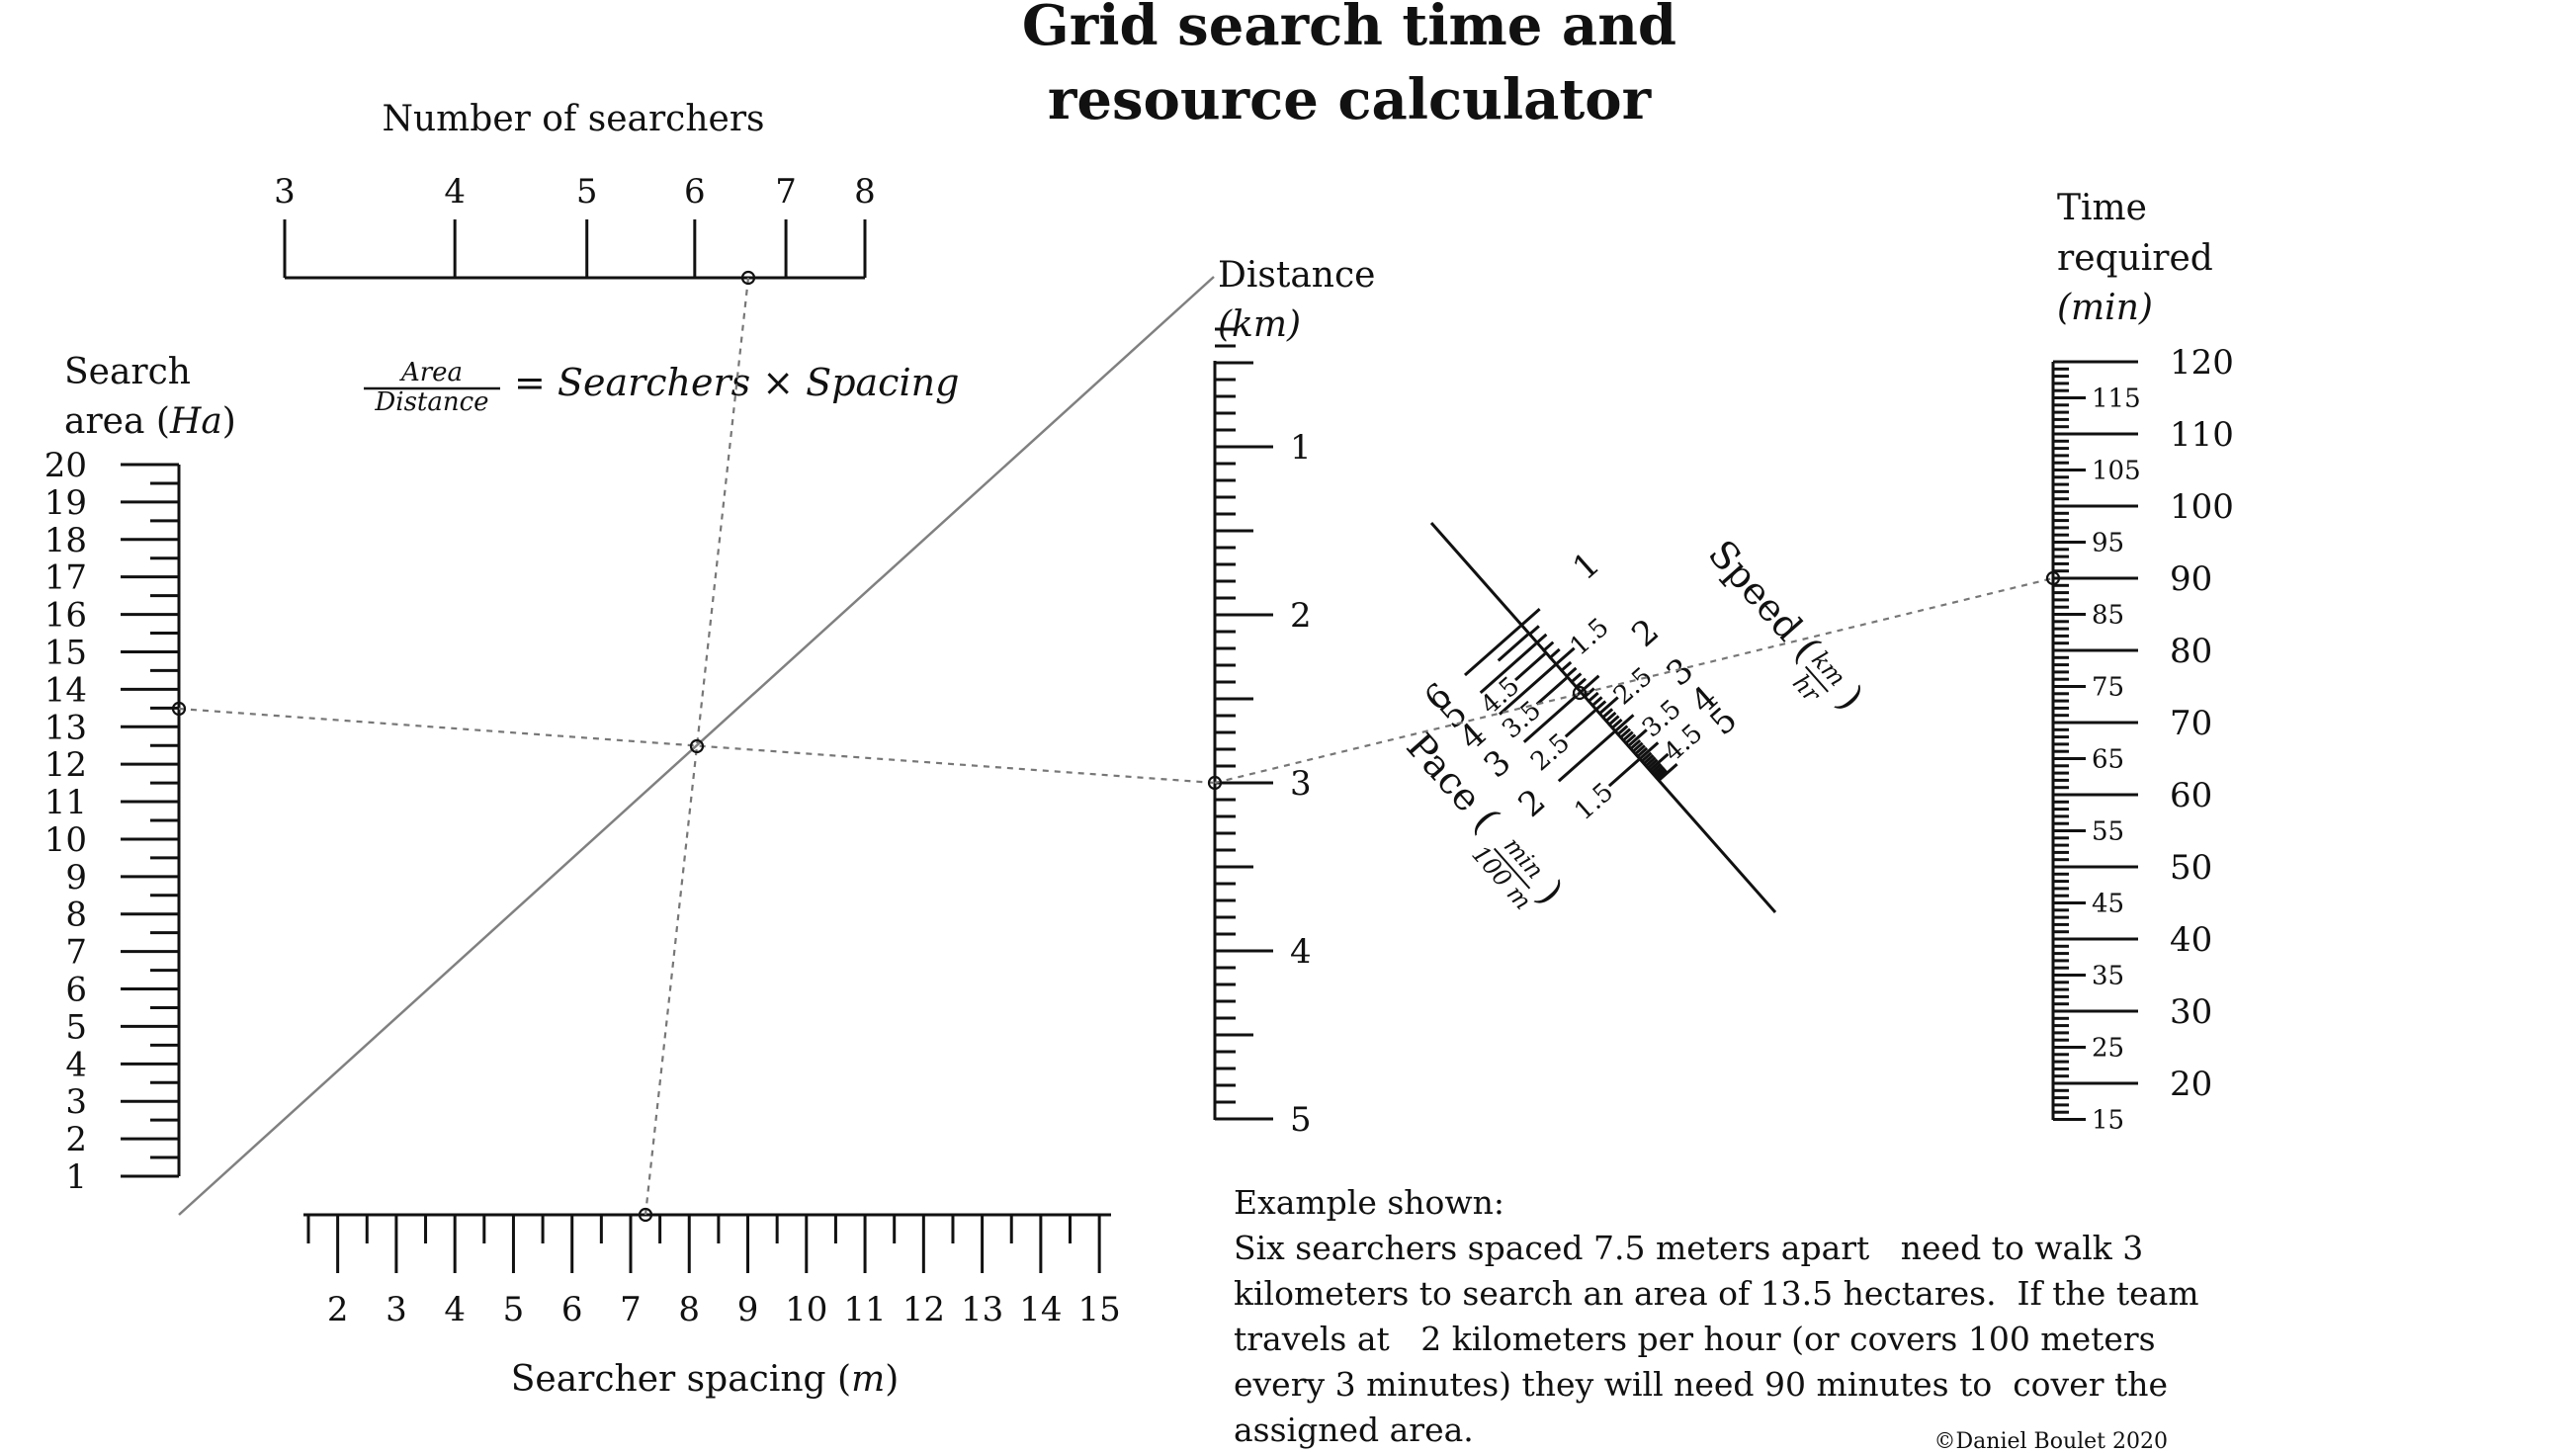  What do you see at coordinates (1350, 100) in the screenshot?
I see `title-line-2: resource calculator` at bounding box center [1350, 100].